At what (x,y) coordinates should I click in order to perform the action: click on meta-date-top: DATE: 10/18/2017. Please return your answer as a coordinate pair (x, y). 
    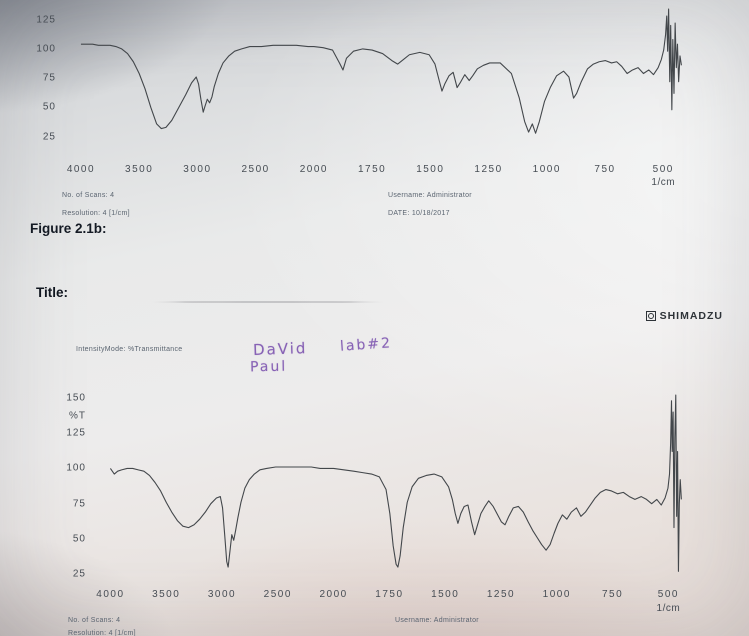
    Looking at the image, I should click on (419, 213).